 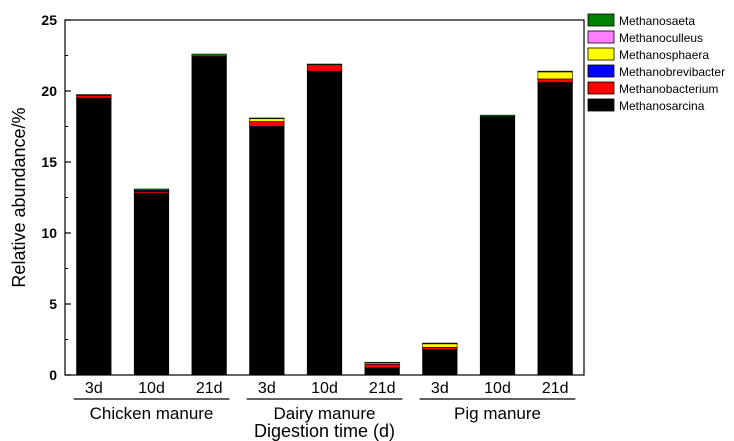 I want to click on group-label: Chicken manure, so click(x=152, y=413).